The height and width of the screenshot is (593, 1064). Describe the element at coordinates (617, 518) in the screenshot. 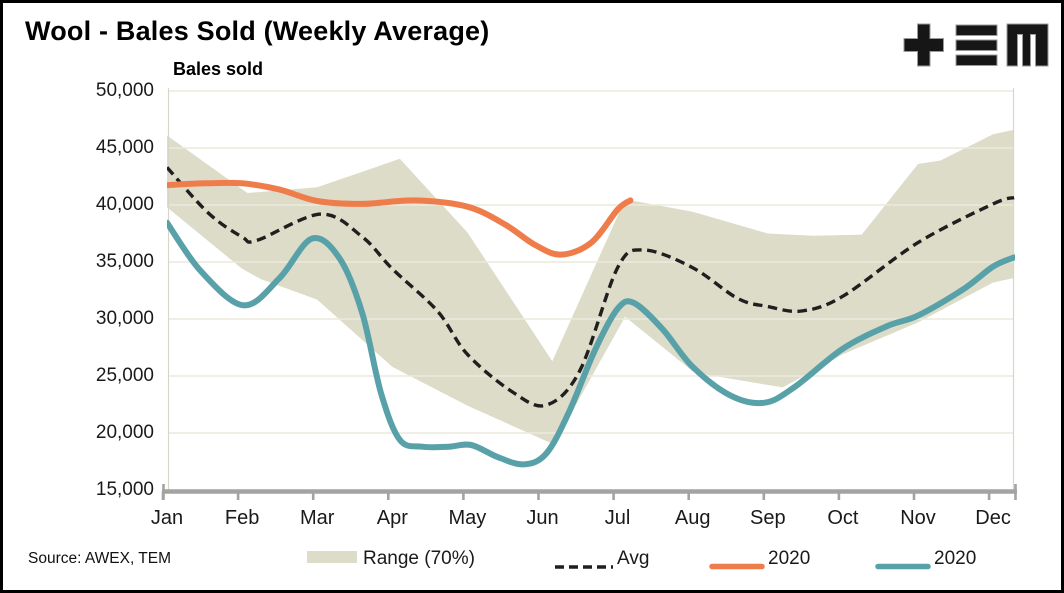

I see `x-tick-label-jul: Jul` at that location.